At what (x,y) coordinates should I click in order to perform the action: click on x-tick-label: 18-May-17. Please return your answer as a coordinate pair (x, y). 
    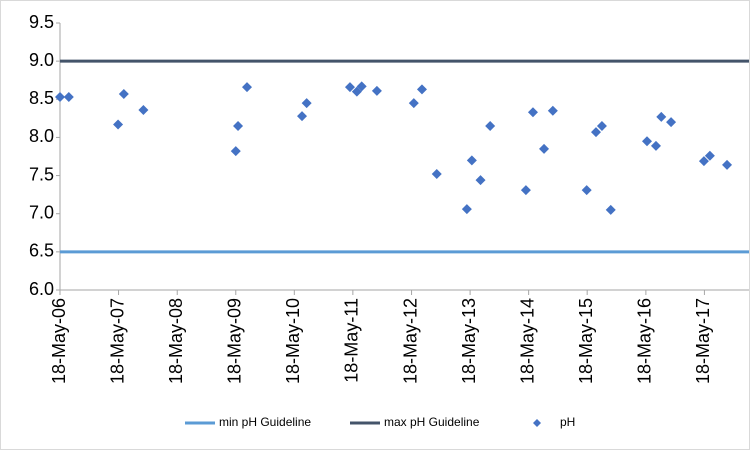
    Looking at the image, I should click on (703, 341).